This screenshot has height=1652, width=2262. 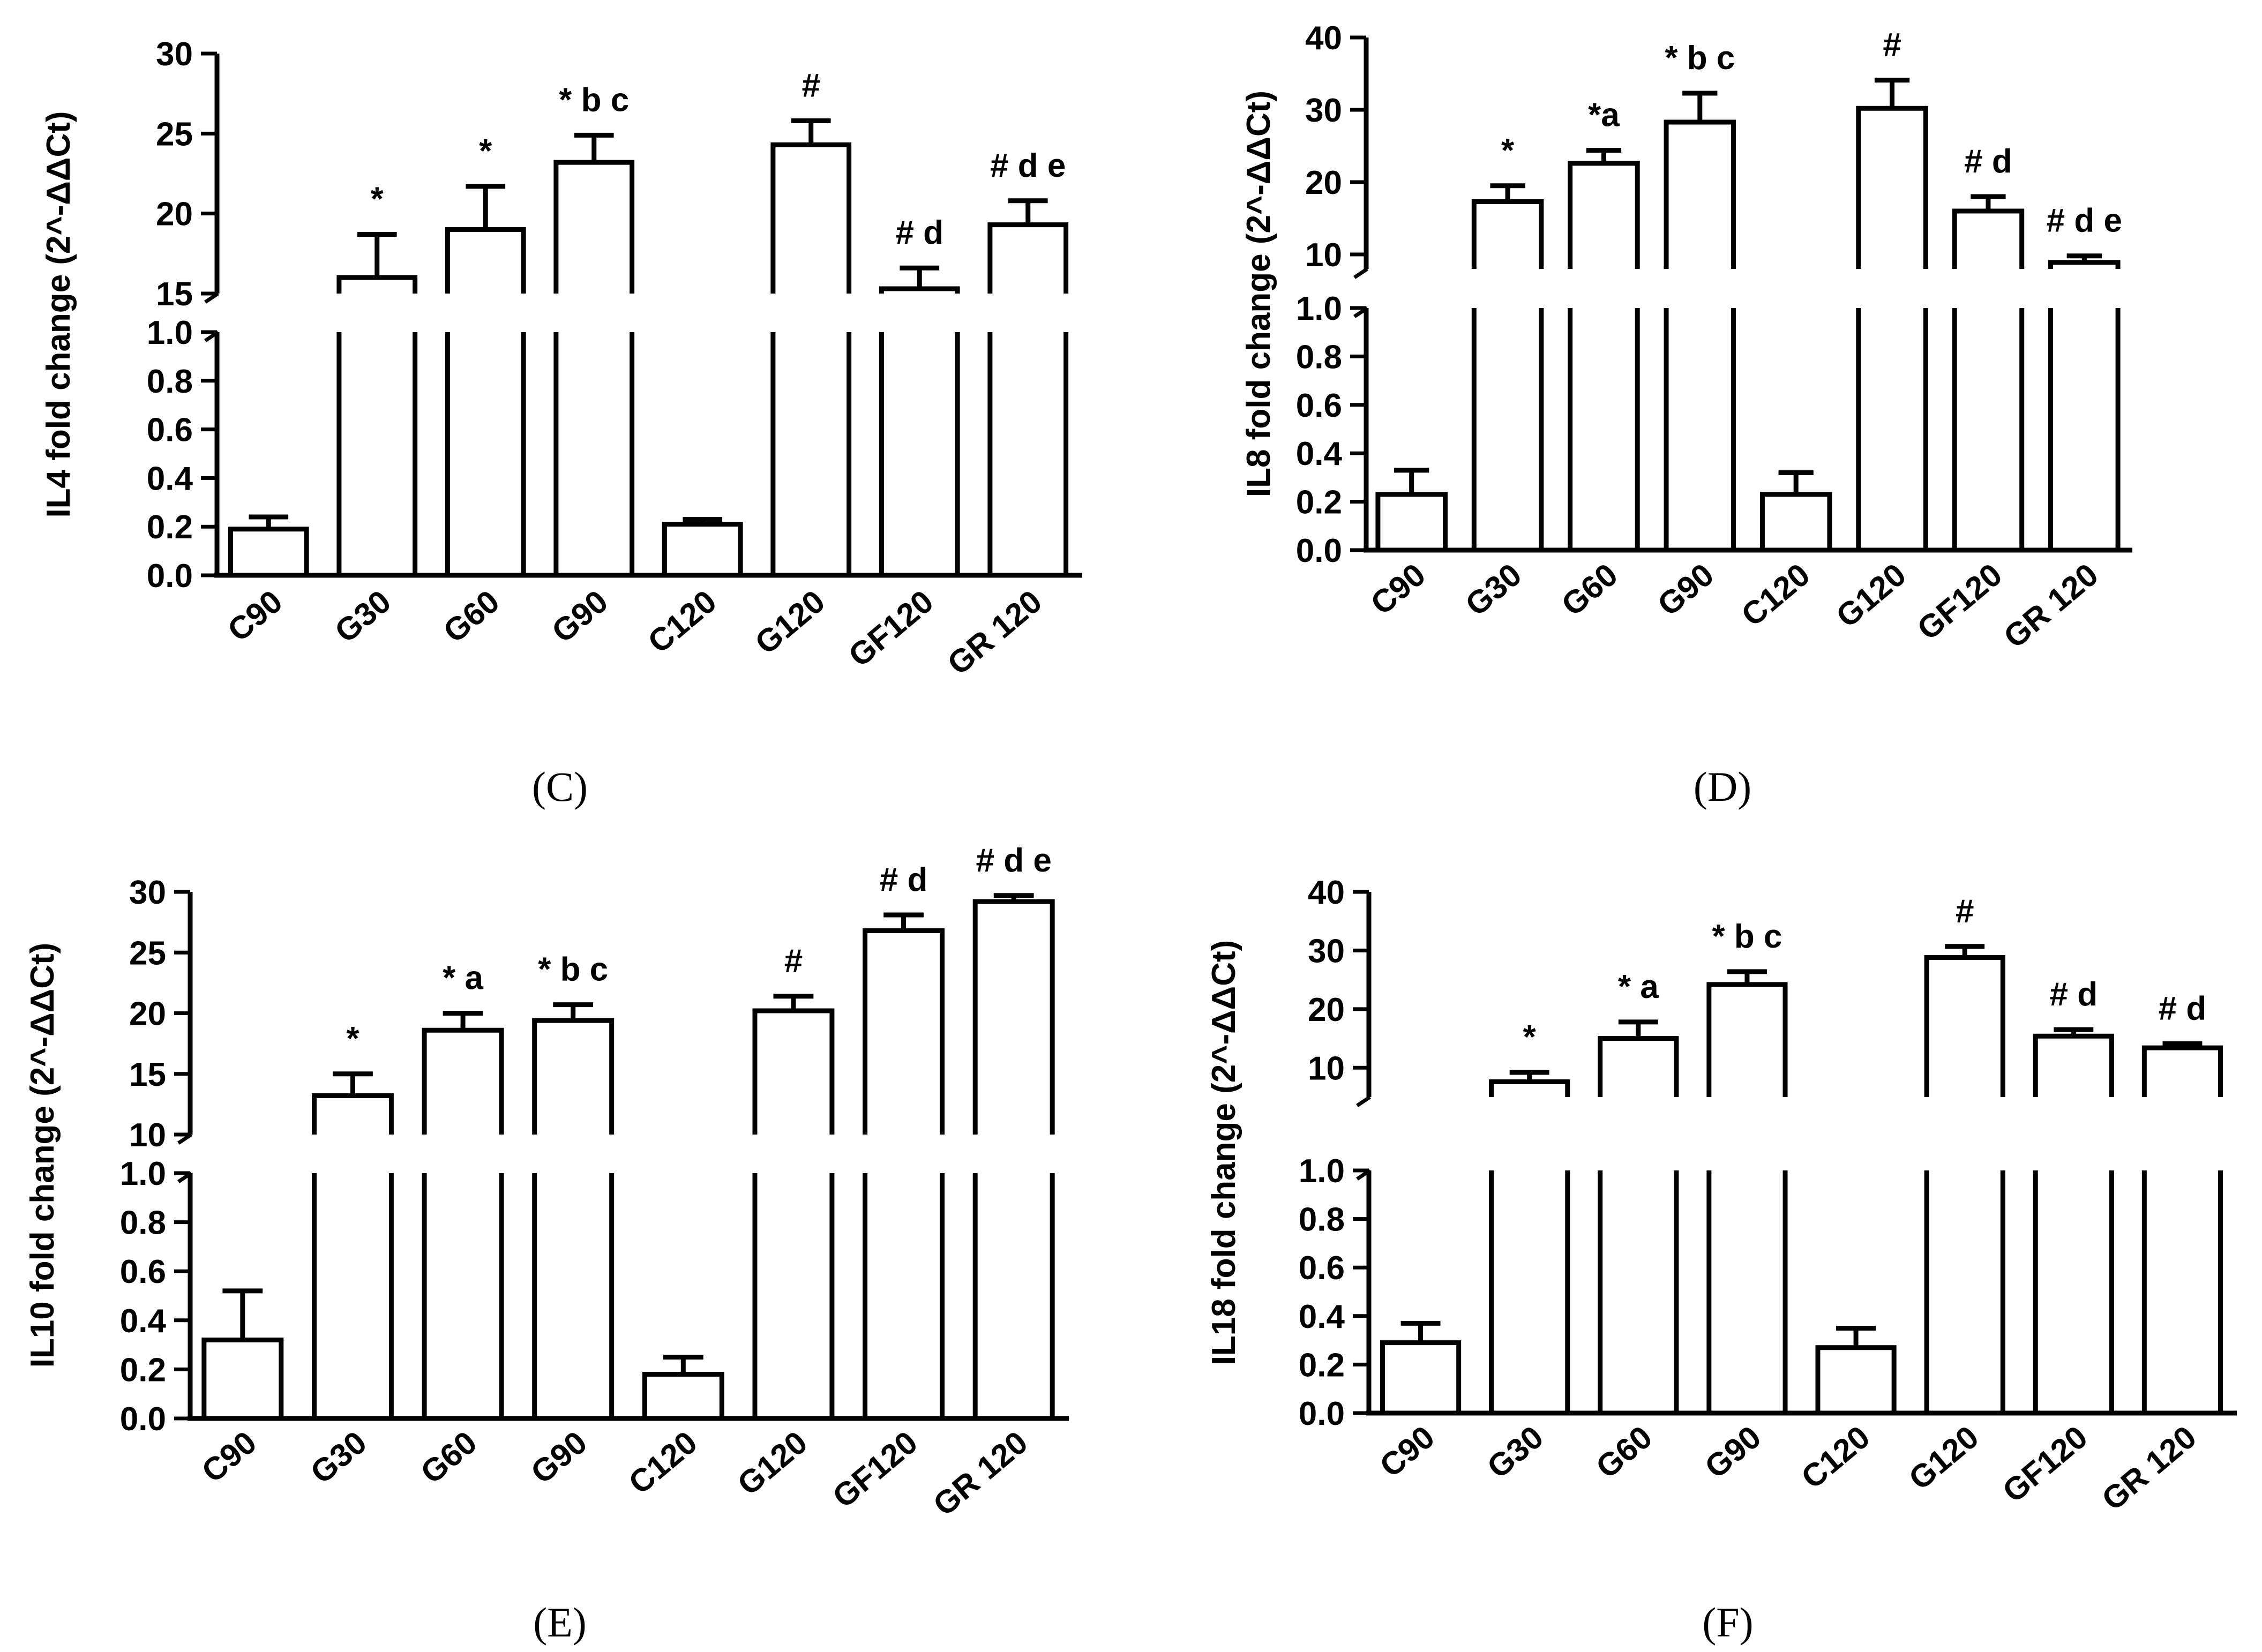 I want to click on bar-G120, so click(x=793, y=1071).